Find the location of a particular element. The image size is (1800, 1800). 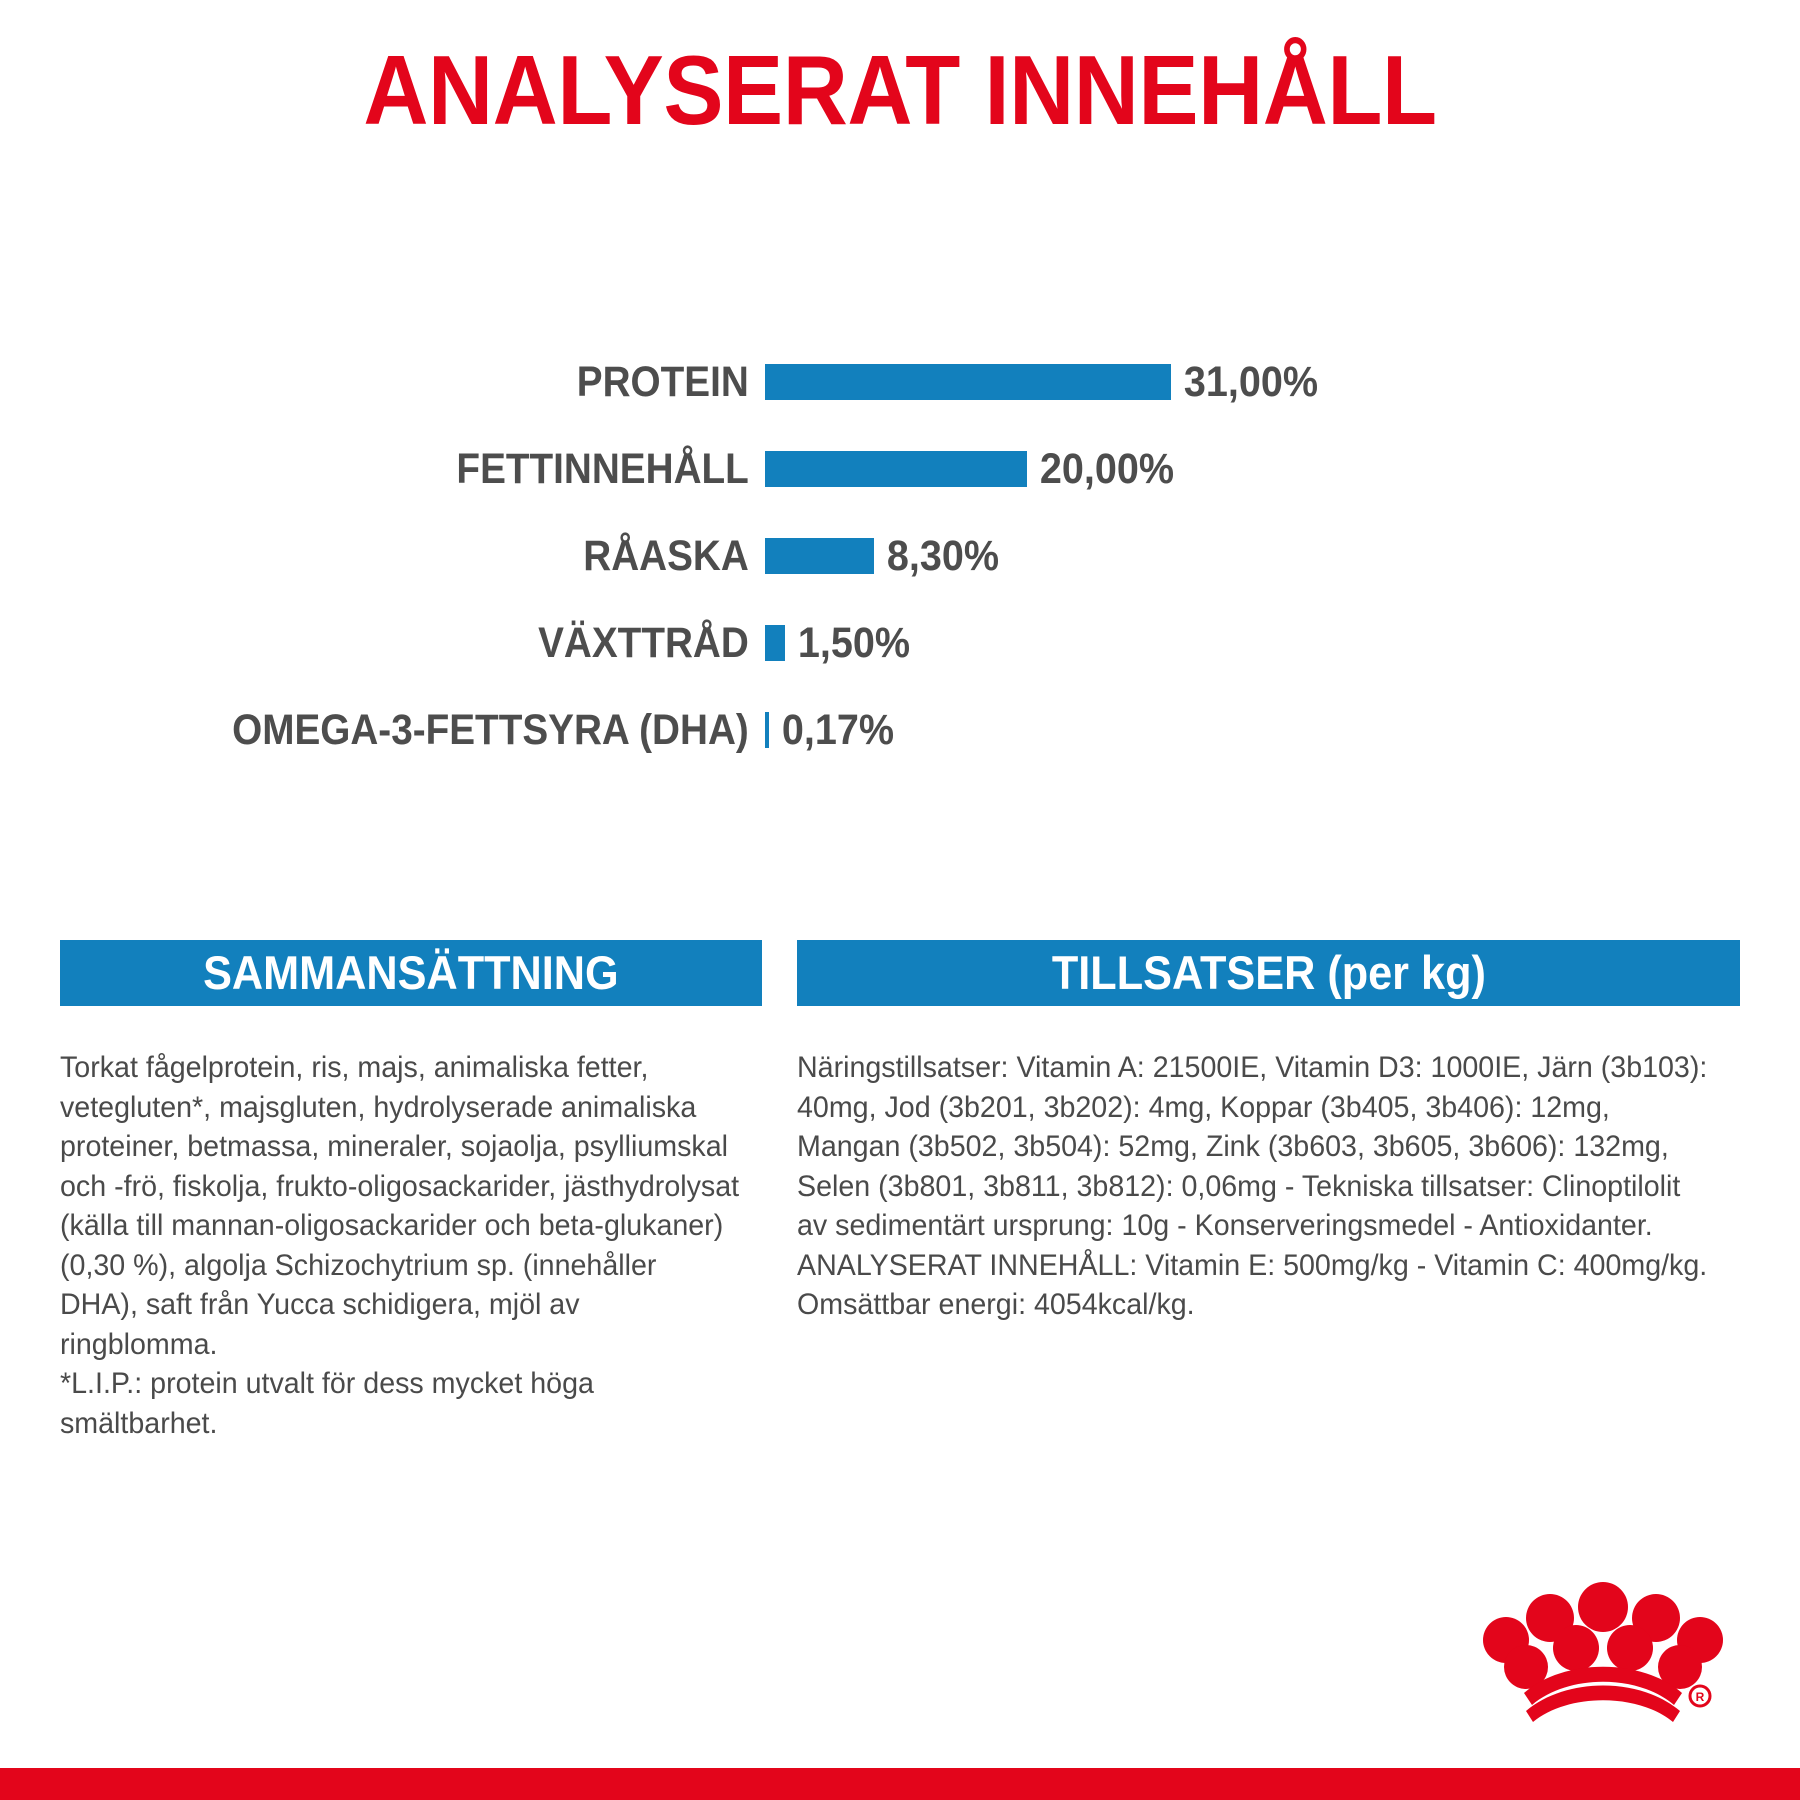

footer-bar is located at coordinates (900, 1784).